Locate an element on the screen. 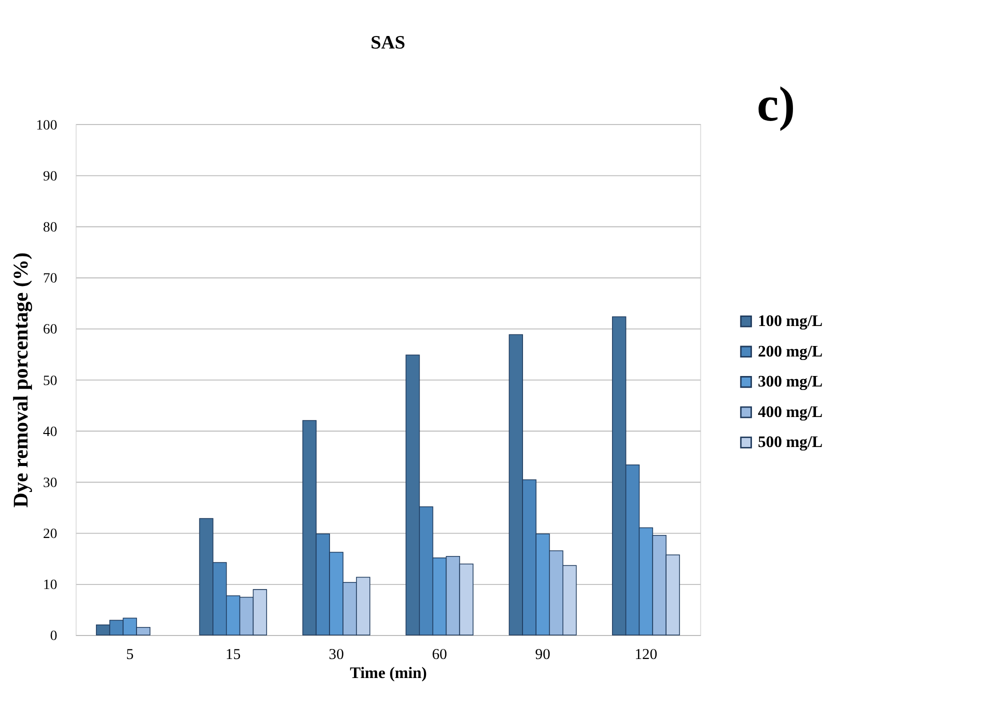 This screenshot has width=984, height=707. legend-label: 200 mg/L is located at coordinates (790, 351).